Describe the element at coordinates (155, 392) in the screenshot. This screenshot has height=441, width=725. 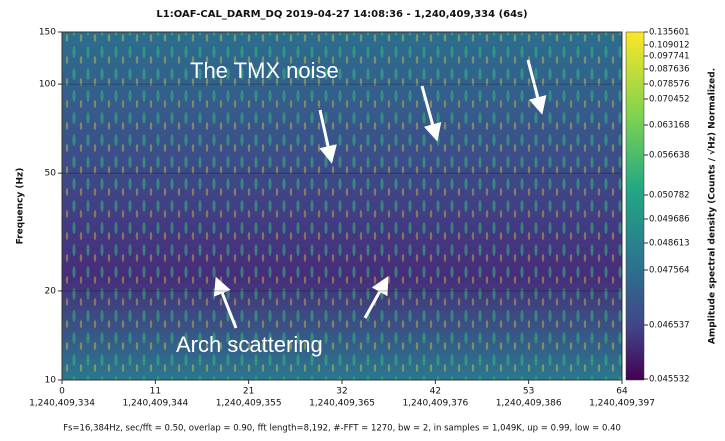
I see `x-tick-label: 11` at that location.